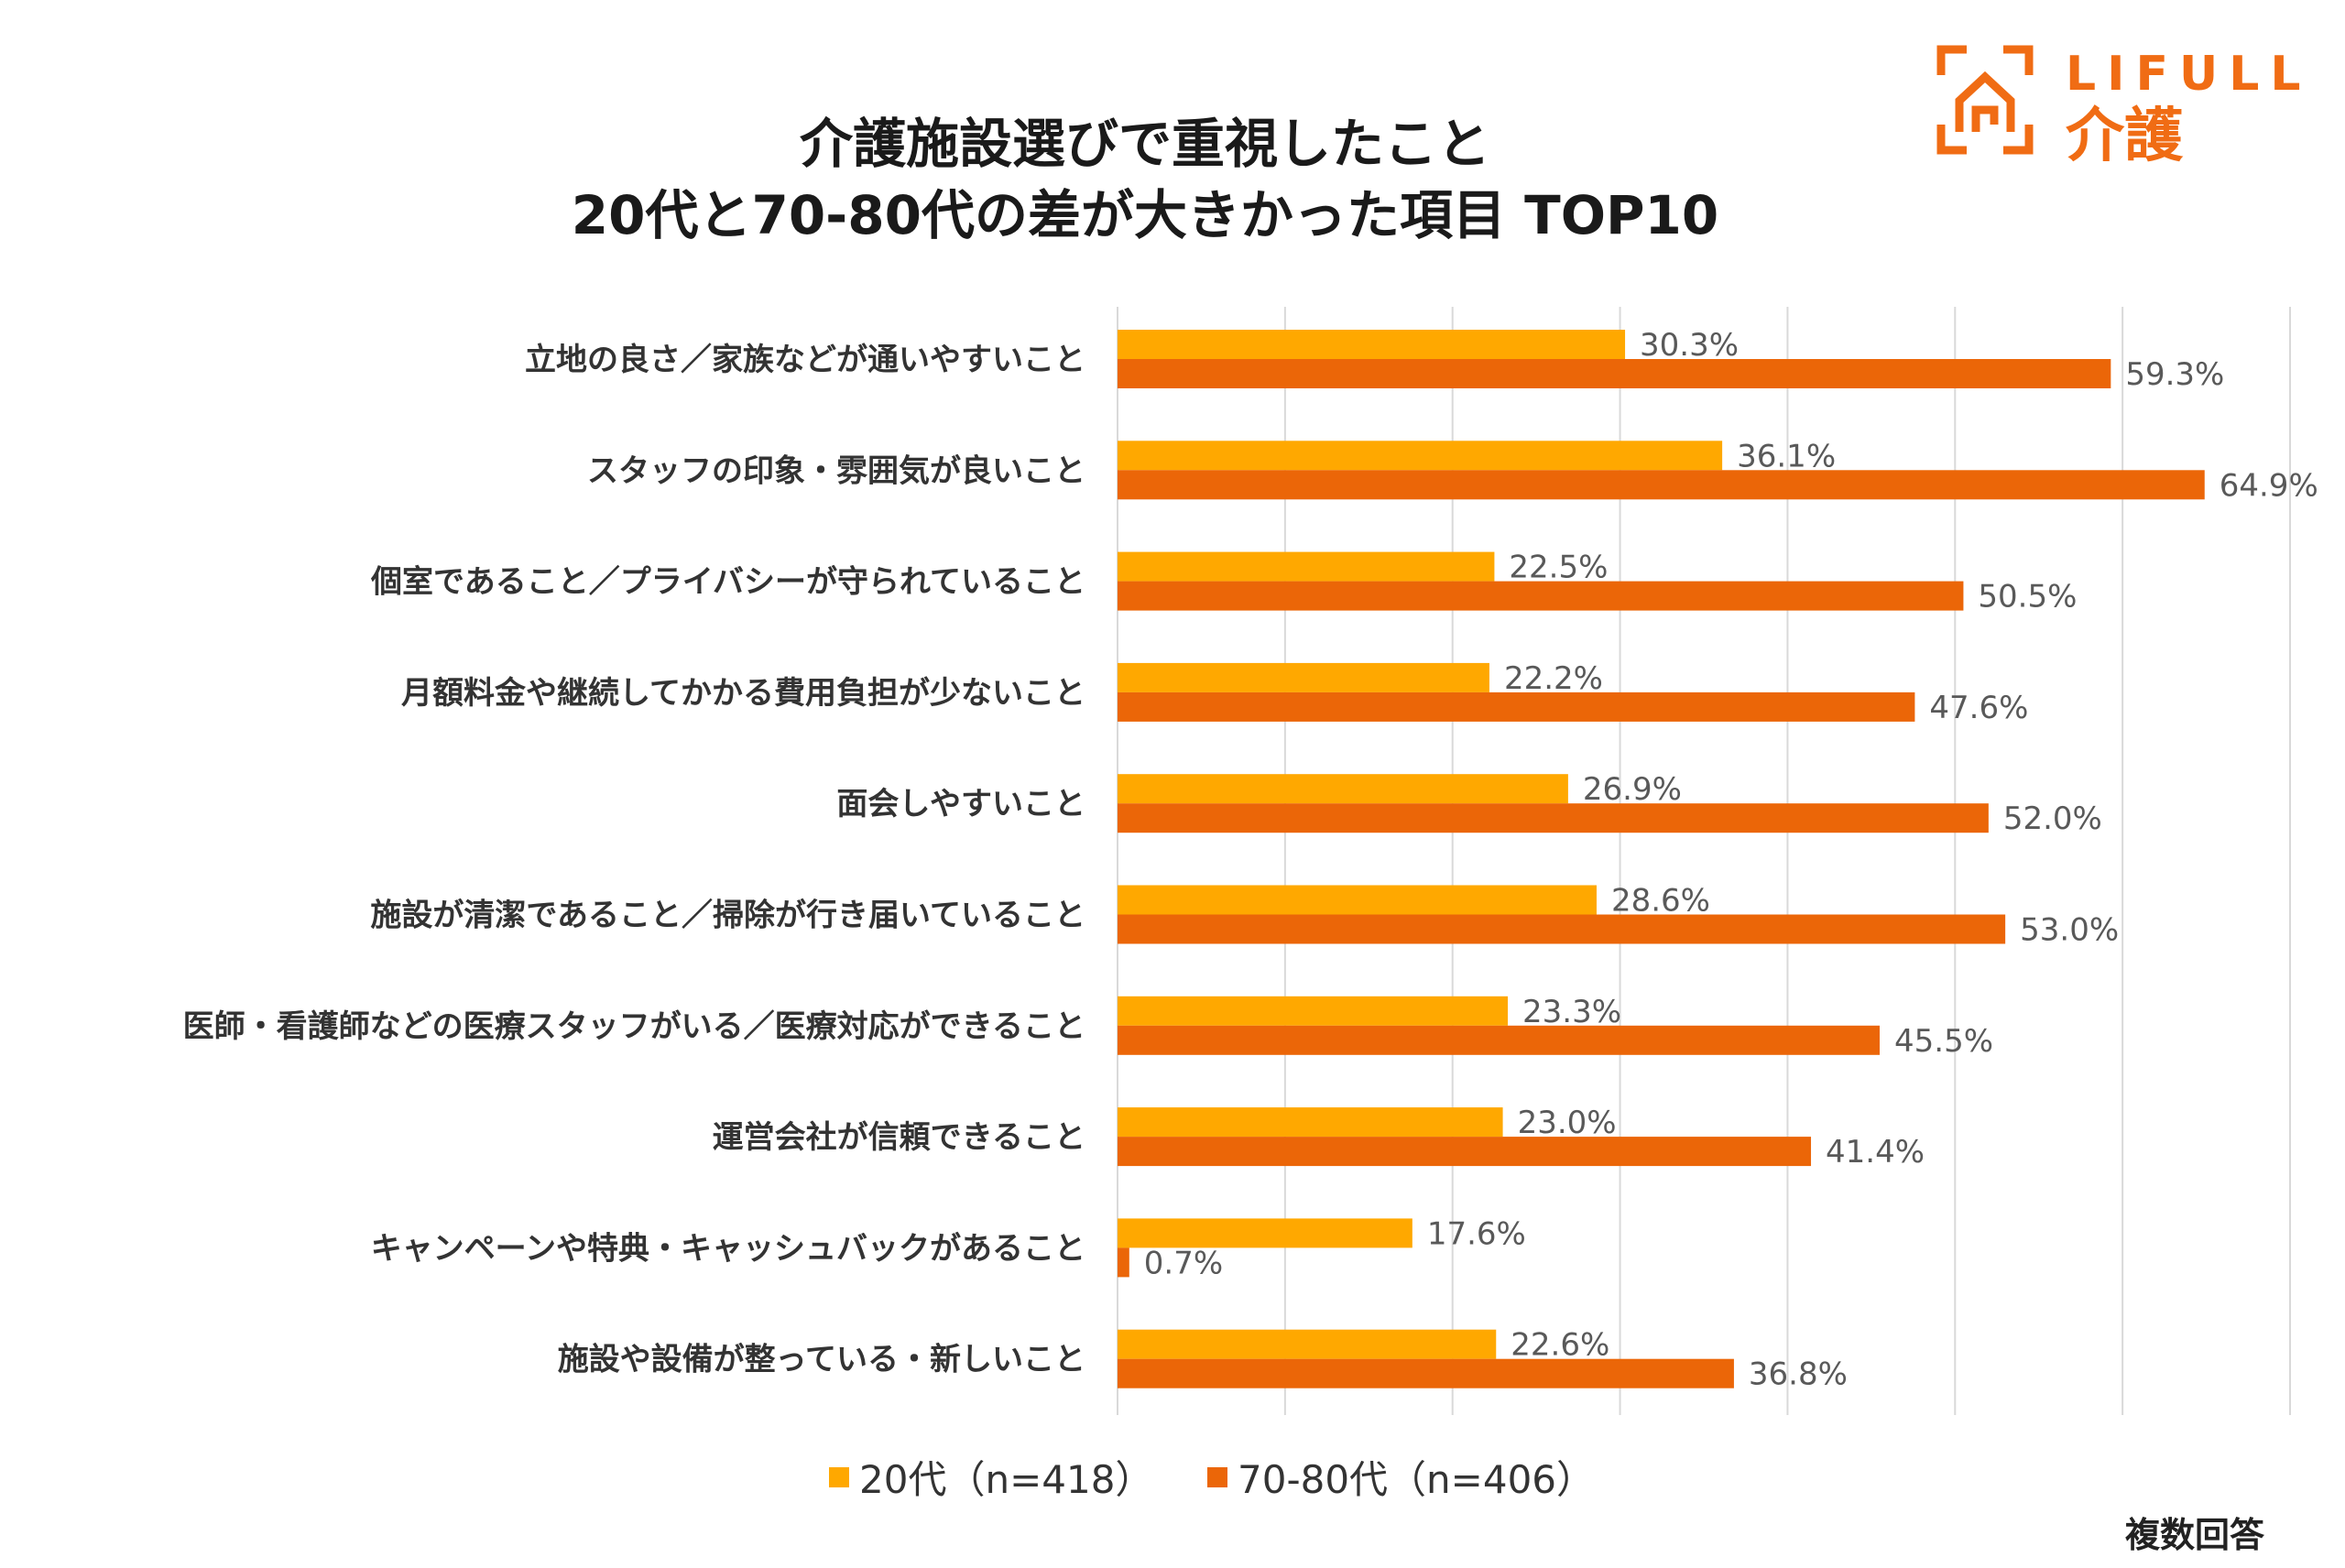 The image size is (2345, 1568). I want to click on footnote: 複数回答, so click(2194, 1535).